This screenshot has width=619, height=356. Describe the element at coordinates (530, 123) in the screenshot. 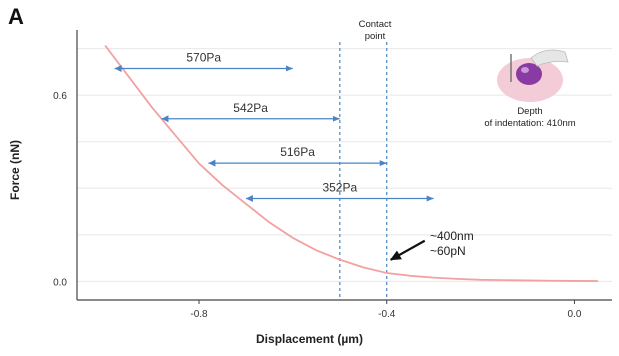

I see `depth-label-line2: of indentation: 410nm` at that location.